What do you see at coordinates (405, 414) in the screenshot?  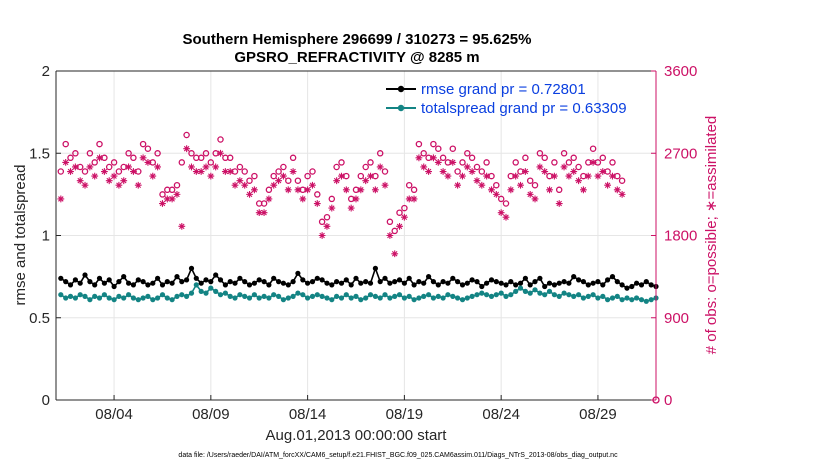 I see `x-tick-label: 08/19` at bounding box center [405, 414].